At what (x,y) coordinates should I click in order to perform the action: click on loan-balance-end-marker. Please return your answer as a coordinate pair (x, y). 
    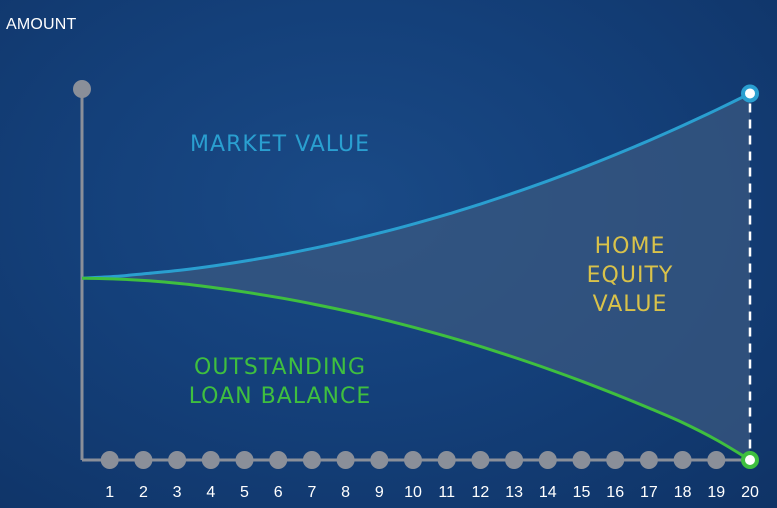
    Looking at the image, I should click on (750, 460).